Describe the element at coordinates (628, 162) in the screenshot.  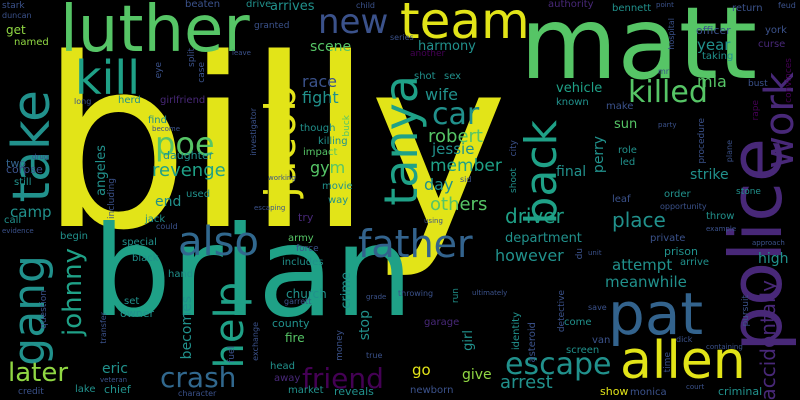
I see `word-led: led` at that location.